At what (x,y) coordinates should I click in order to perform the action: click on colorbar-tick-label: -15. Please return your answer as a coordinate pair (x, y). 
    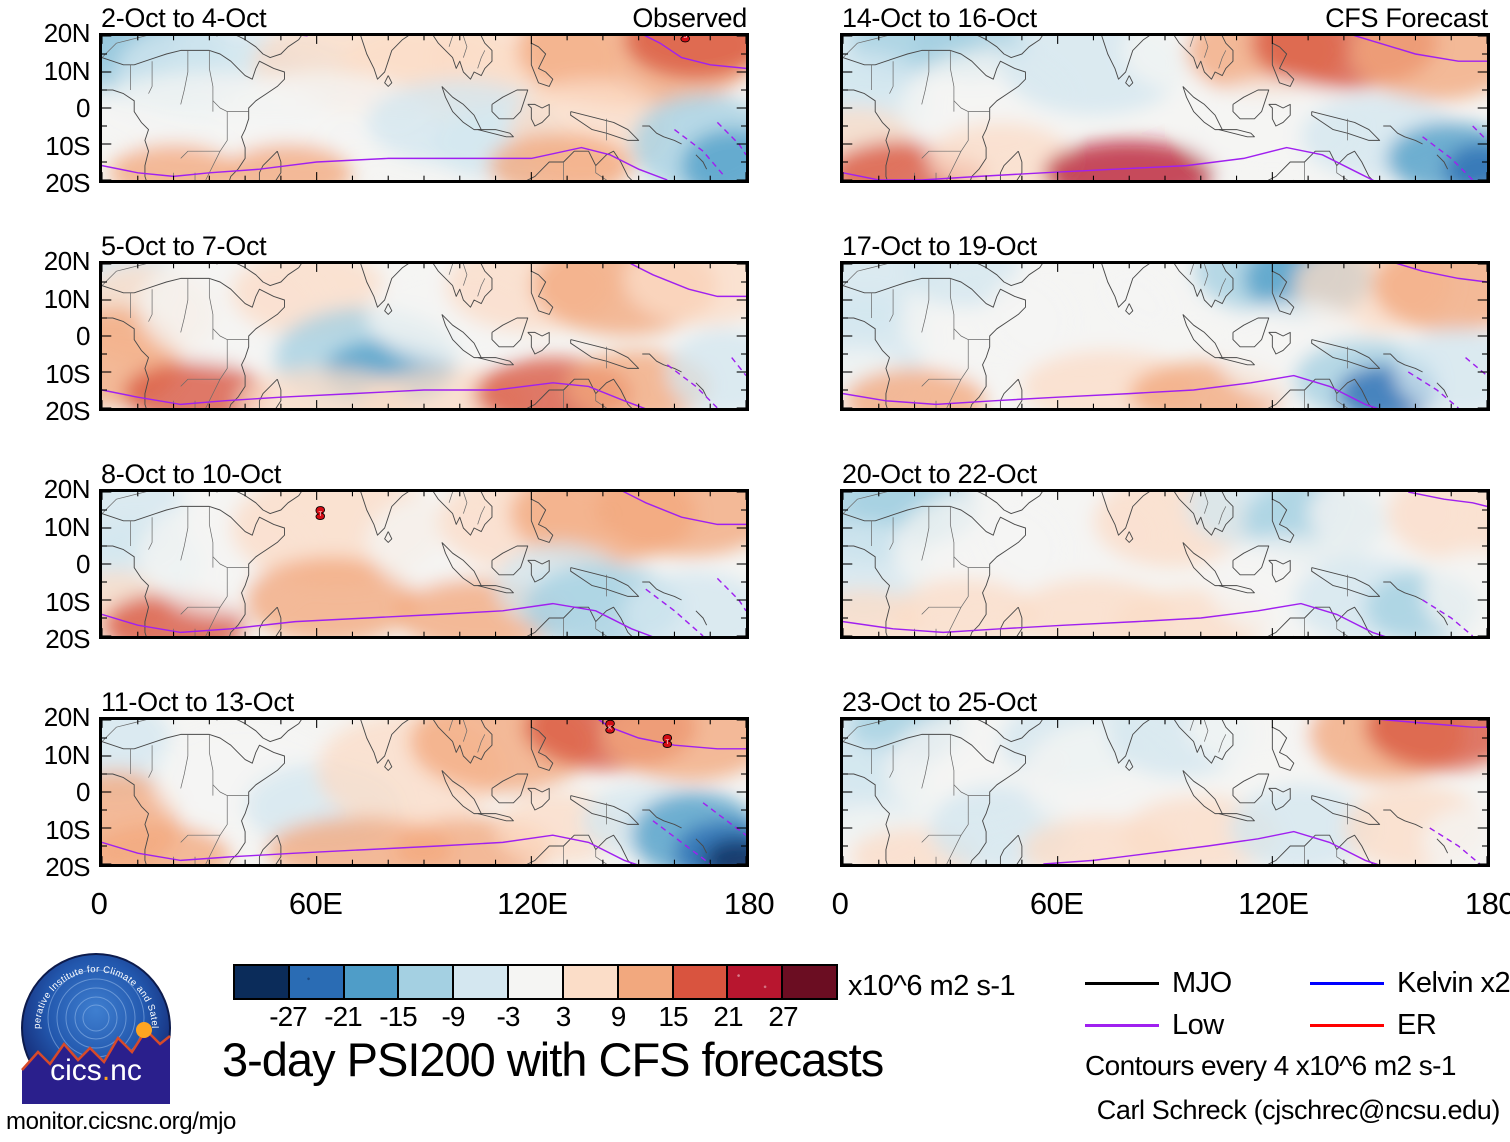
    Looking at the image, I should click on (398, 1016).